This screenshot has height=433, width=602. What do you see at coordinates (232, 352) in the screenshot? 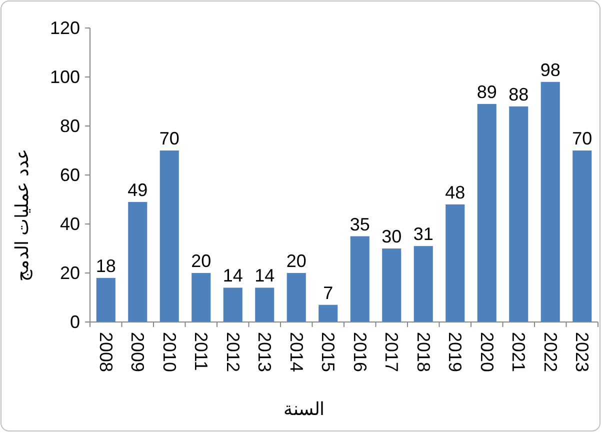
I see `x-tick-label: 2012` at bounding box center [232, 352].